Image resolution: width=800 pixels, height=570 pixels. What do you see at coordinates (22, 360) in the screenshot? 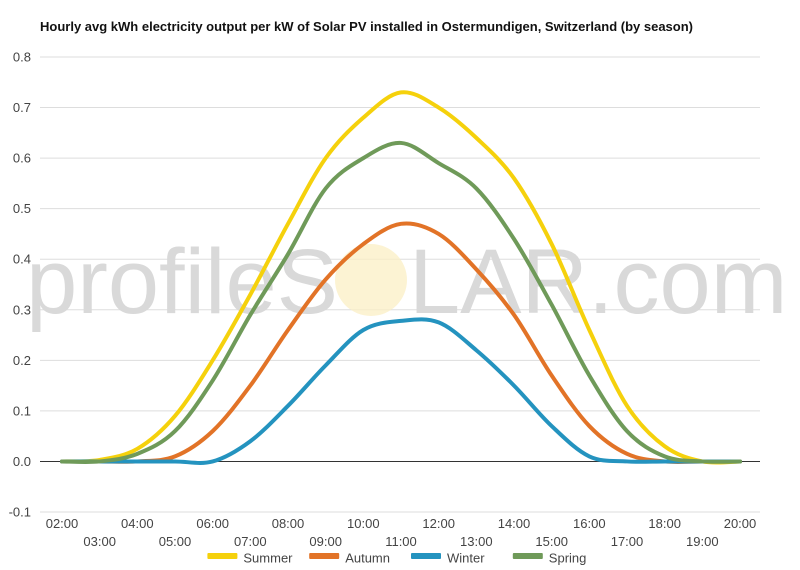
I see `y-tick-label: 0.2` at bounding box center [22, 360].